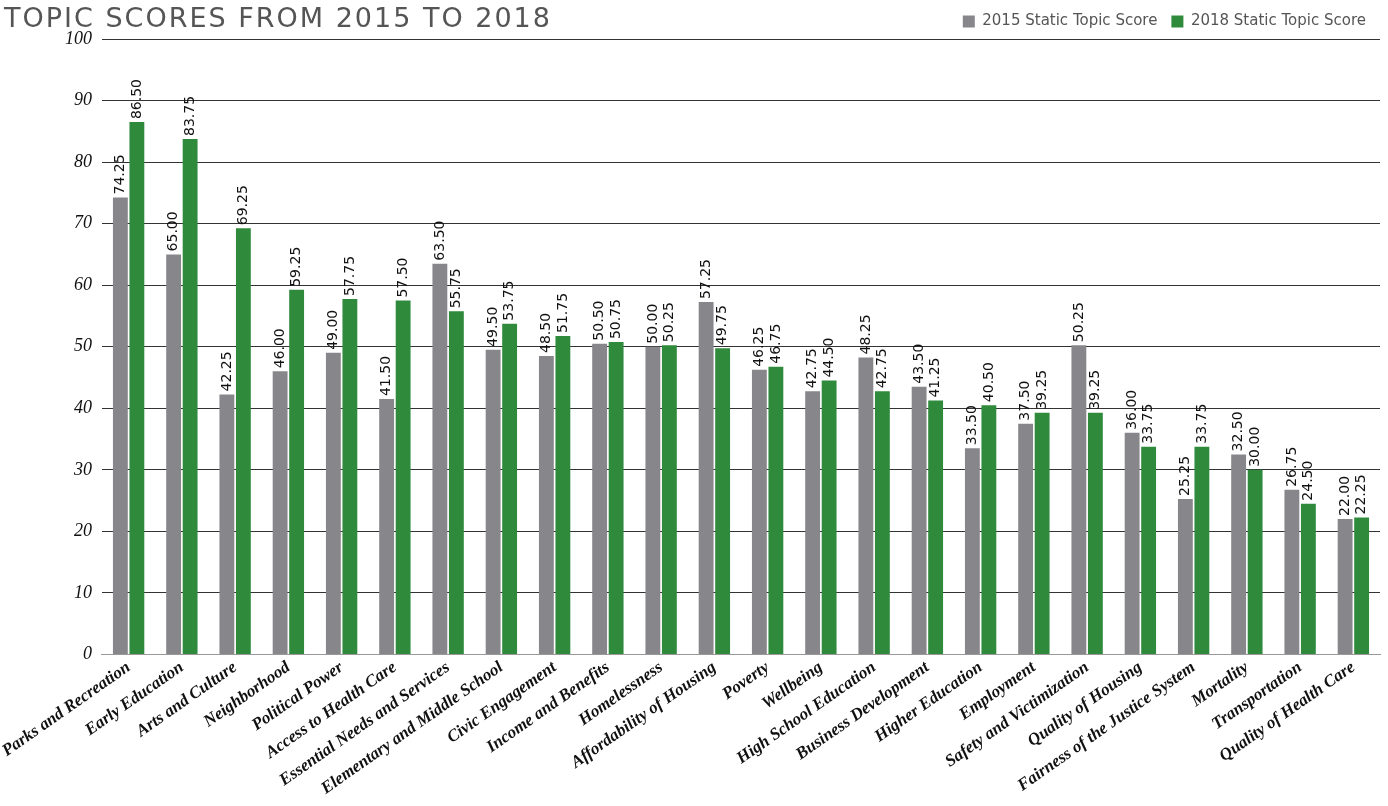 Image resolution: width=1388 pixels, height=806 pixels. Describe the element at coordinates (119, 174) in the screenshot. I see `data-label: 74.25` at that location.